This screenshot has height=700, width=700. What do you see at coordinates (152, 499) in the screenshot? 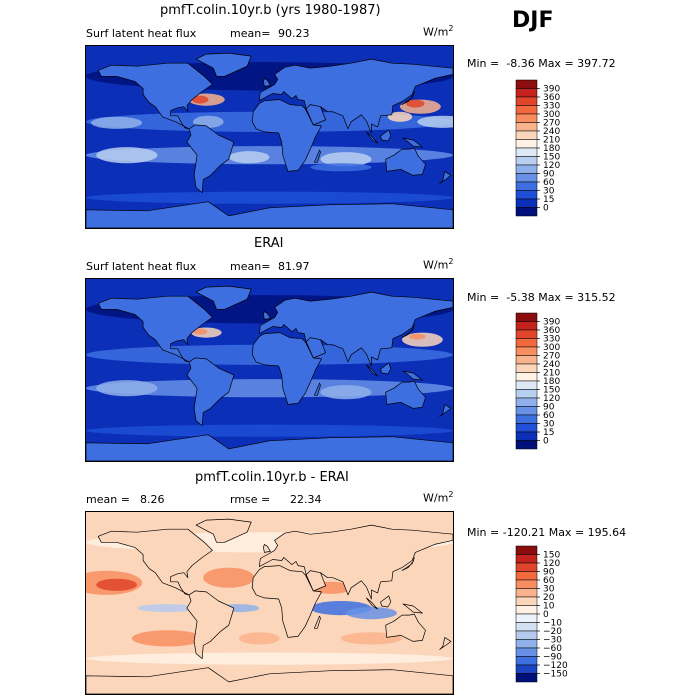
I see `panel-3-mean-value: 8.26` at bounding box center [152, 499].